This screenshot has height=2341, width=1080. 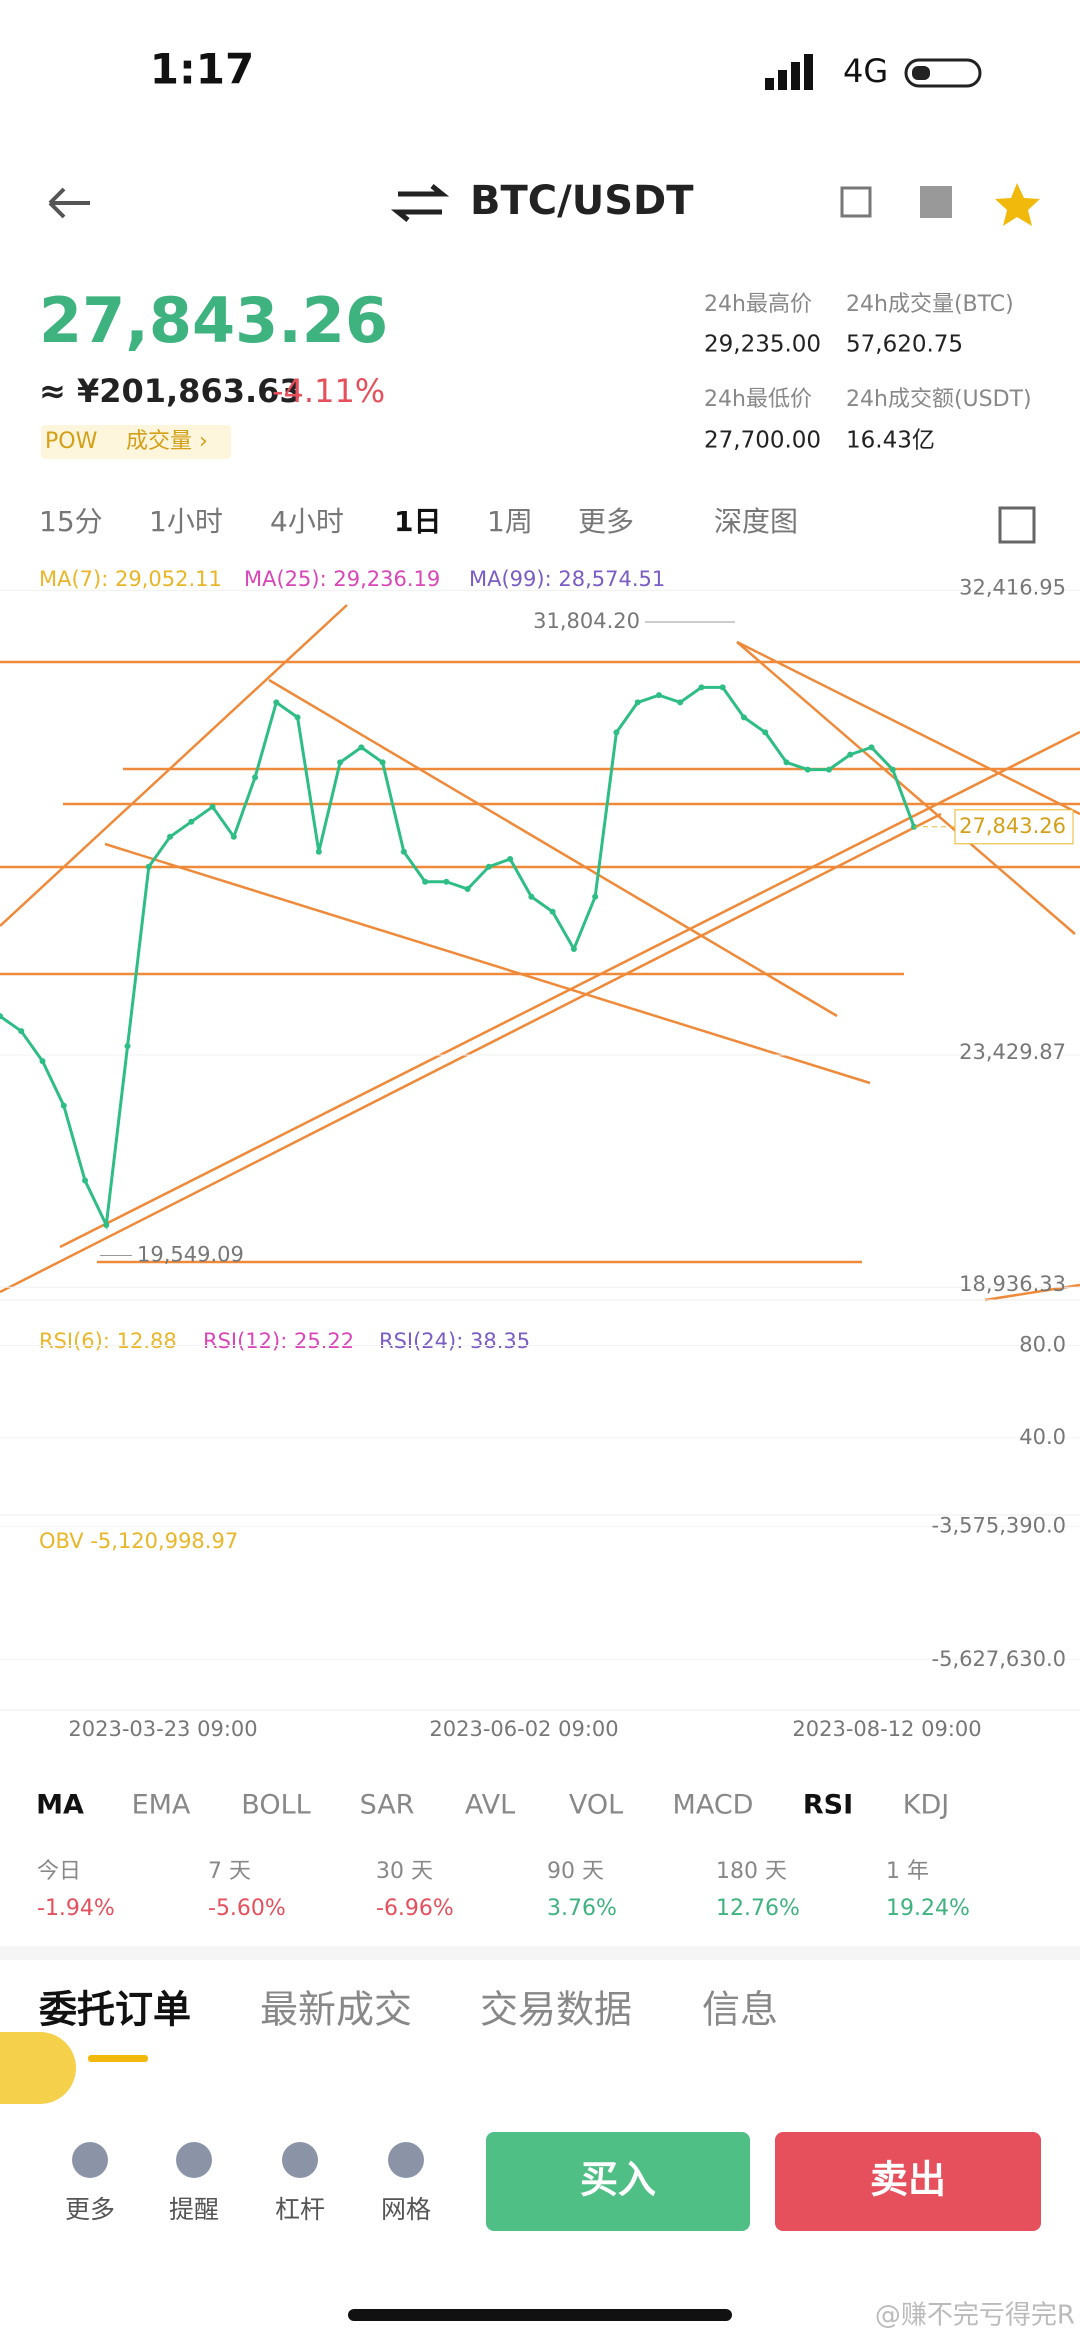 I want to click on order-tab: 交易数据, so click(x=556, y=2010).